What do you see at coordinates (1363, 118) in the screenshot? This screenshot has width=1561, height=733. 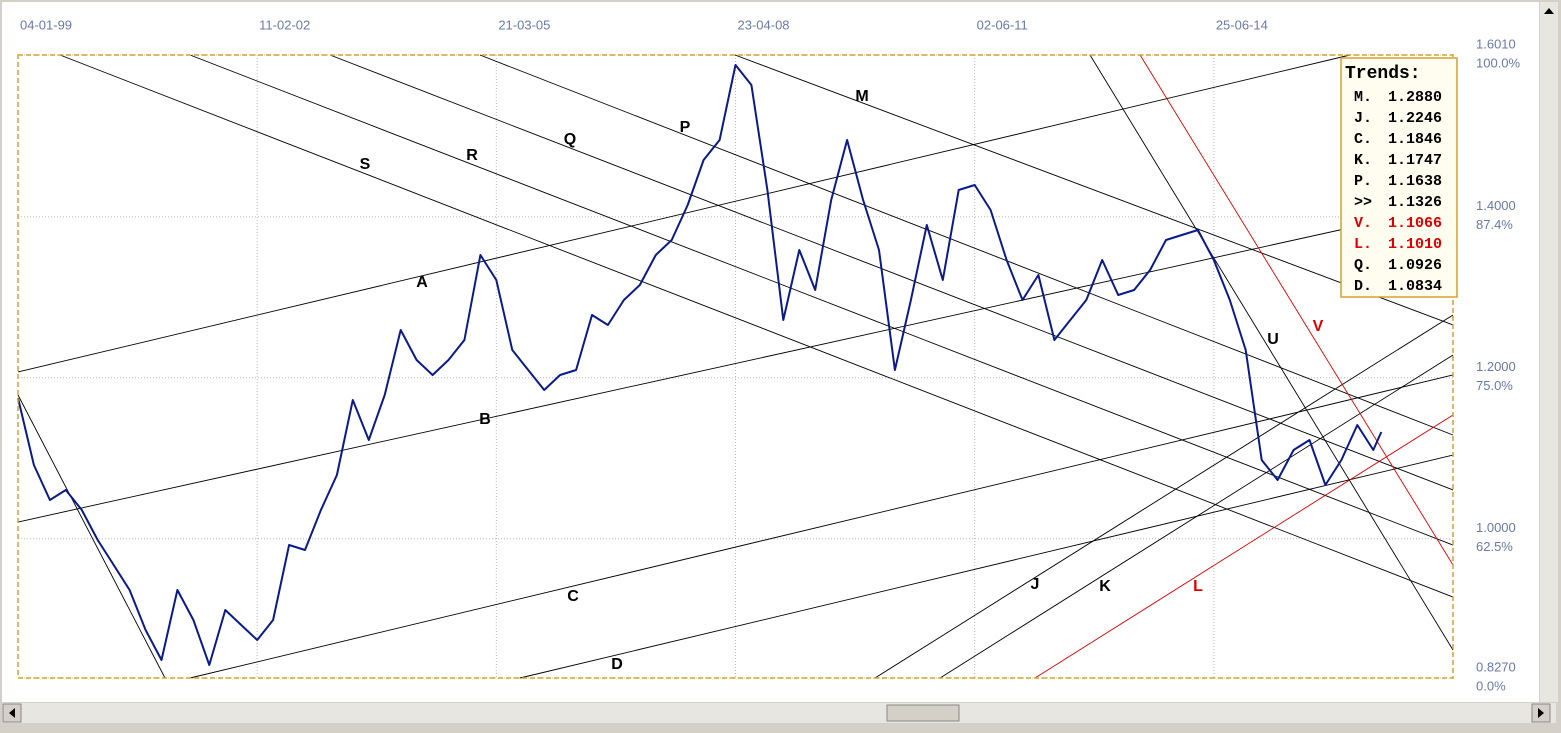 I see `legend-name: J.` at bounding box center [1363, 118].